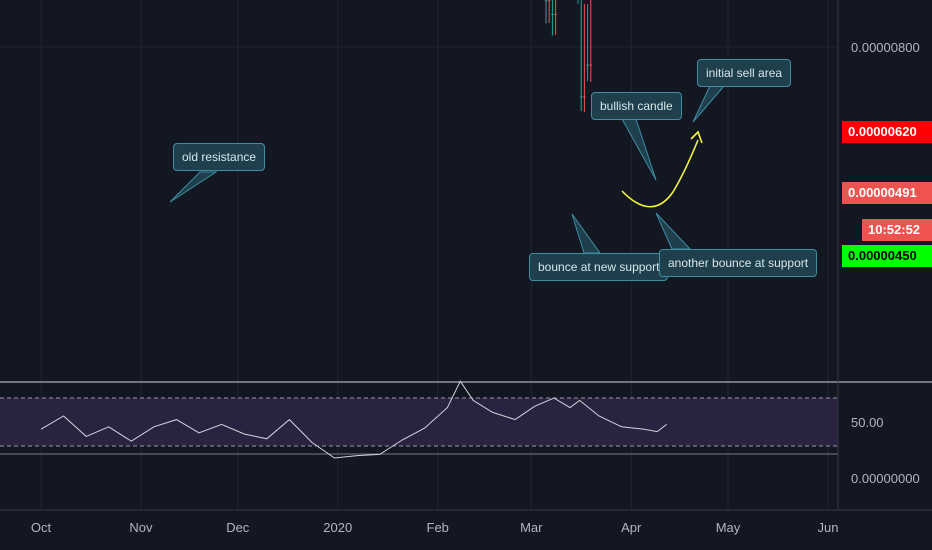  Describe the element at coordinates (887, 256) in the screenshot. I see `support-level-price-badge: 0.00000450` at that location.